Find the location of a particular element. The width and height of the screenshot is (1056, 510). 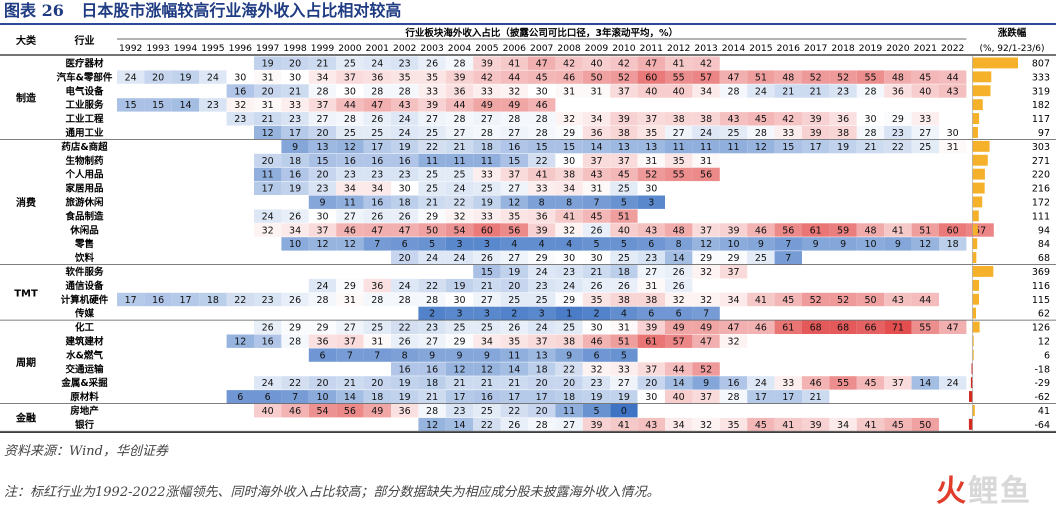

cell-value: 66 is located at coordinates (870, 328).